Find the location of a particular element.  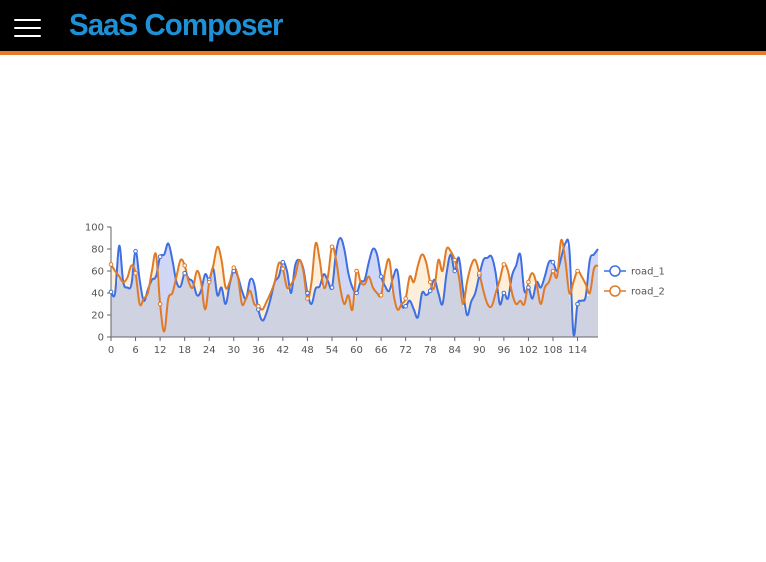

x-tick-label: 24 is located at coordinates (209, 350).